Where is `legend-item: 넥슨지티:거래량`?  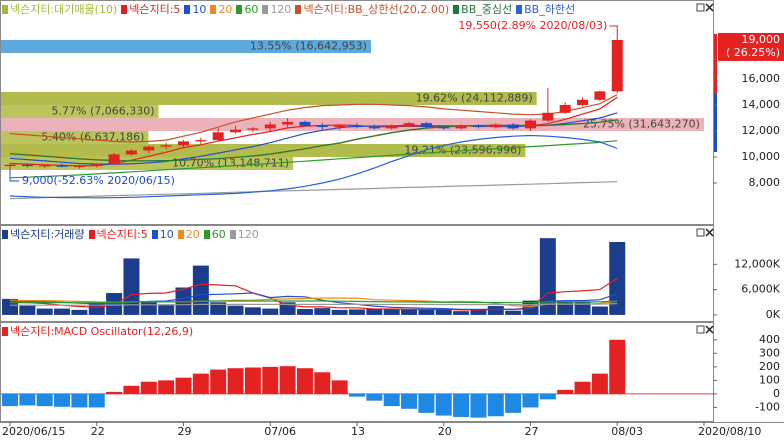 legend-item: 넥슨지티:거래량 is located at coordinates (43, 234).